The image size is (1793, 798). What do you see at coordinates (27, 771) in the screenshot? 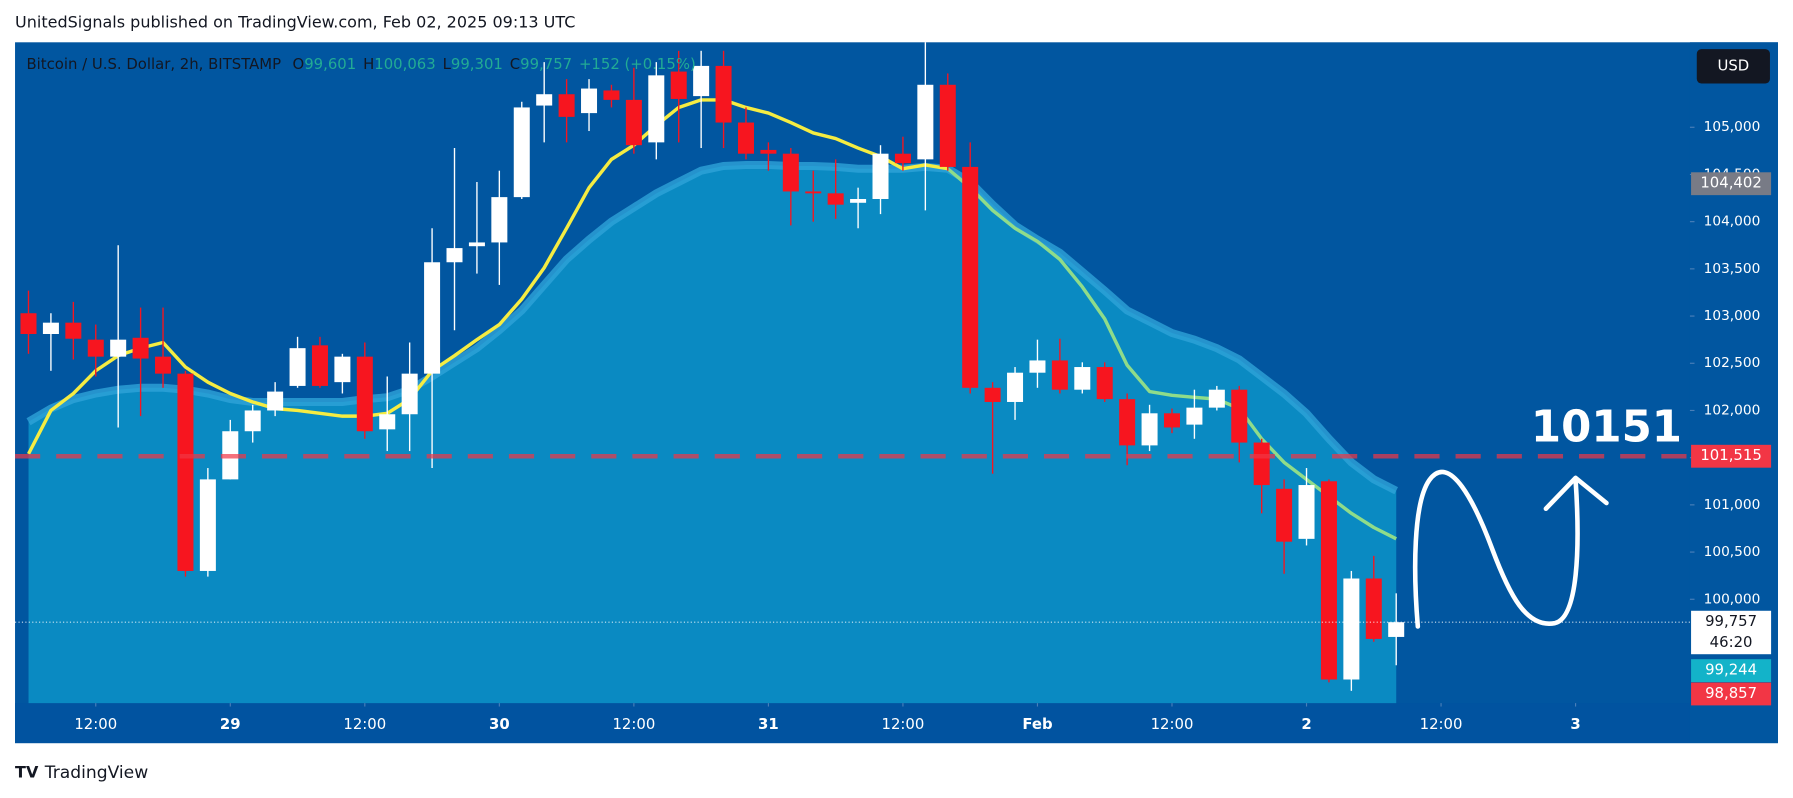
I see `brand-logo: TV` at bounding box center [27, 771].